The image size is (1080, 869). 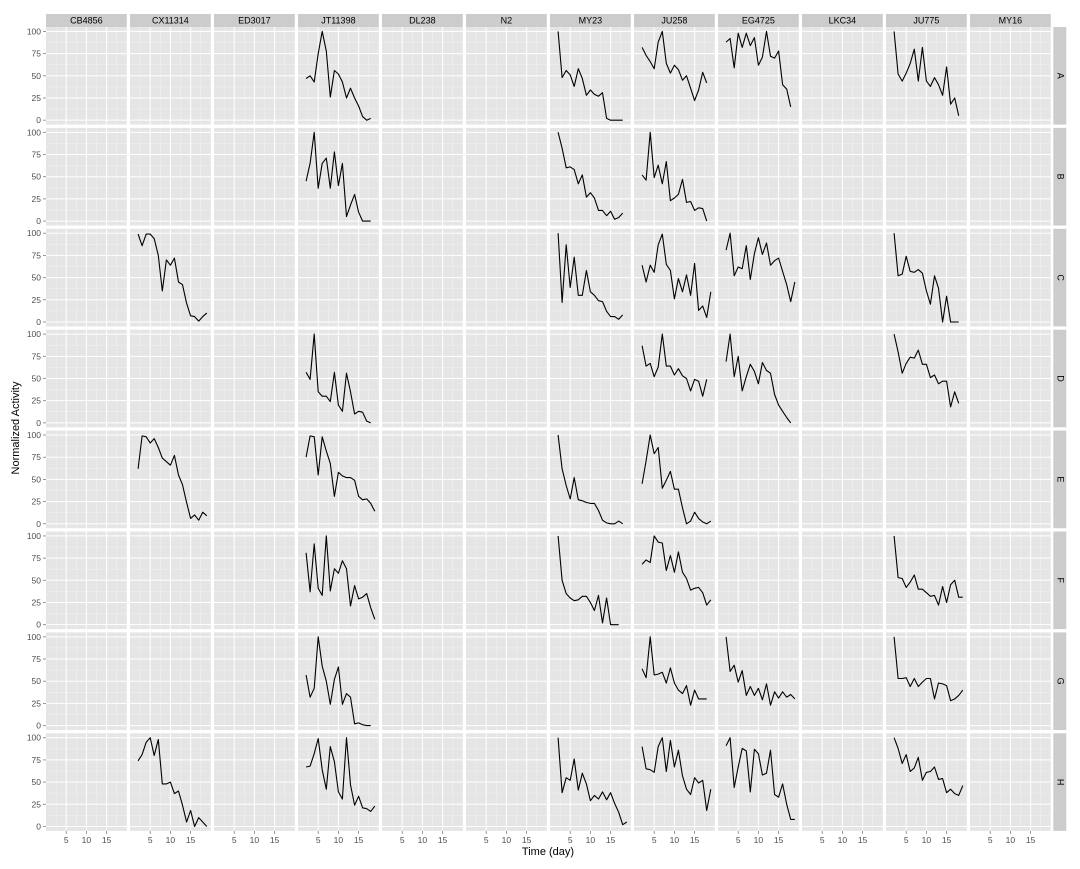 I want to click on series-line-A-MY23, so click(x=590, y=76).